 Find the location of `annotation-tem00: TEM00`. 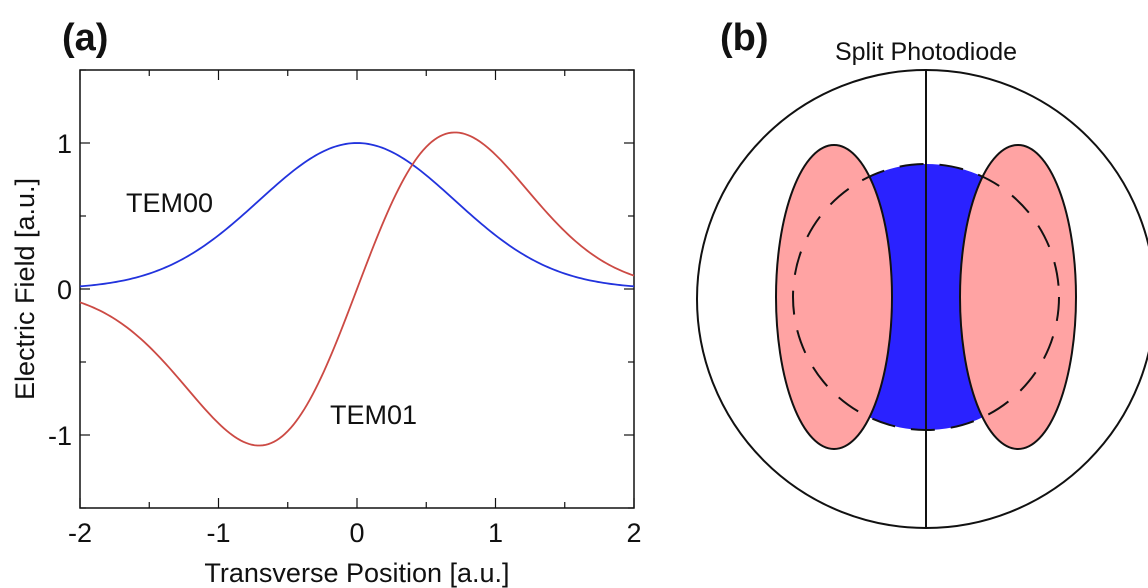

annotation-tem00: TEM00 is located at coordinates (169, 203).